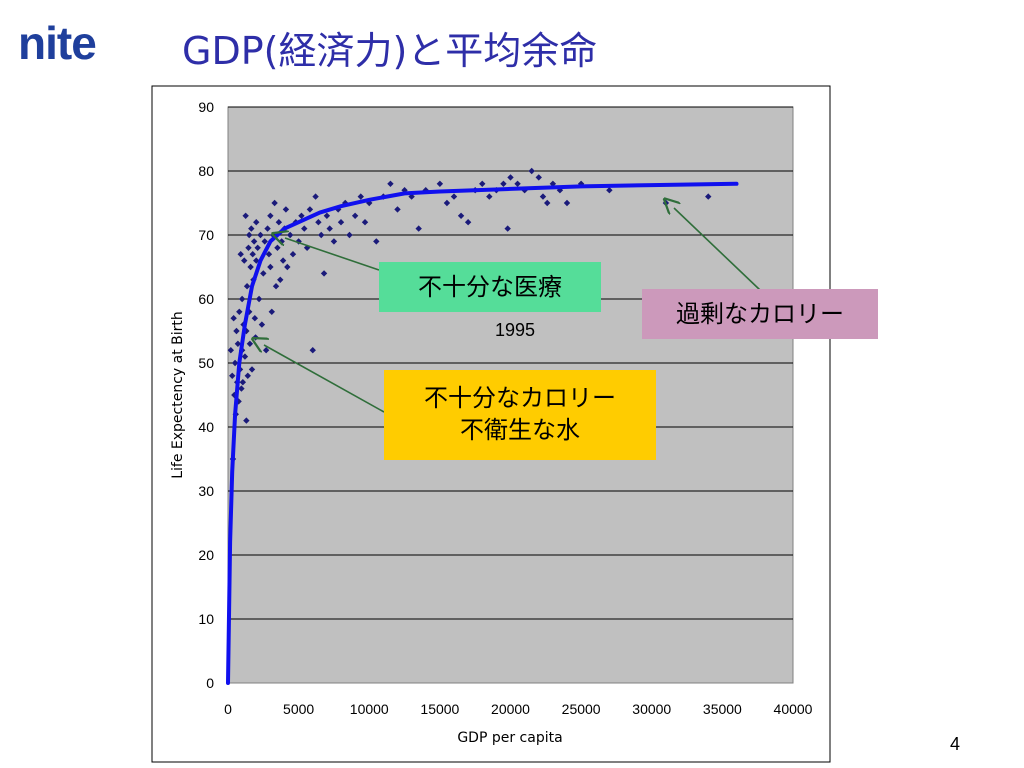 This screenshot has height=768, width=1024. I want to click on x-tick-label: 40000, so click(793, 709).